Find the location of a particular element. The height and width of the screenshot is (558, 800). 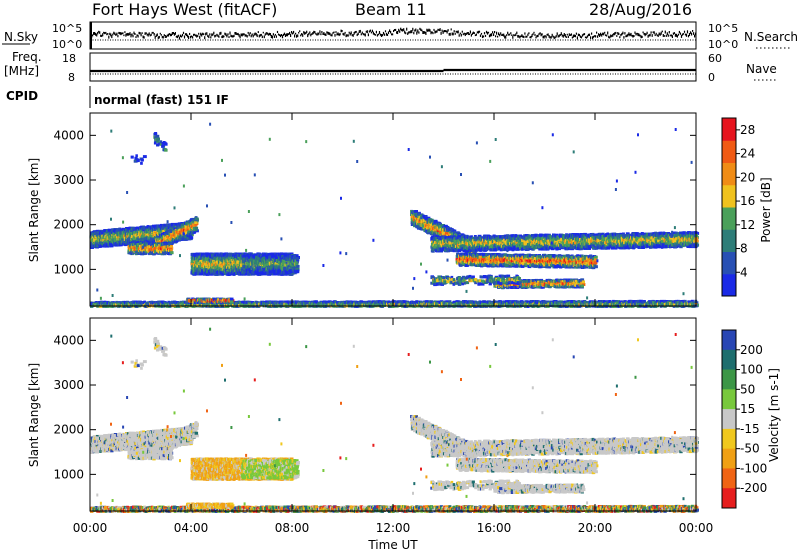

nsearch-tick-top: 10^5 is located at coordinates (723, 28).